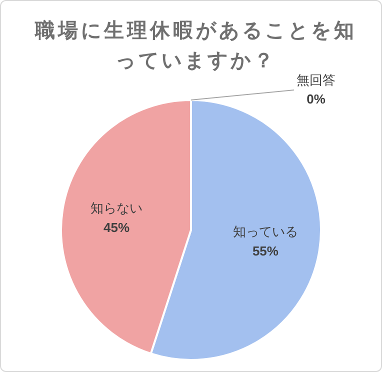 The height and width of the screenshot is (372, 382). I want to click on chart-title: 職場に生理休暇があることを知っていますか？, so click(196, 45).